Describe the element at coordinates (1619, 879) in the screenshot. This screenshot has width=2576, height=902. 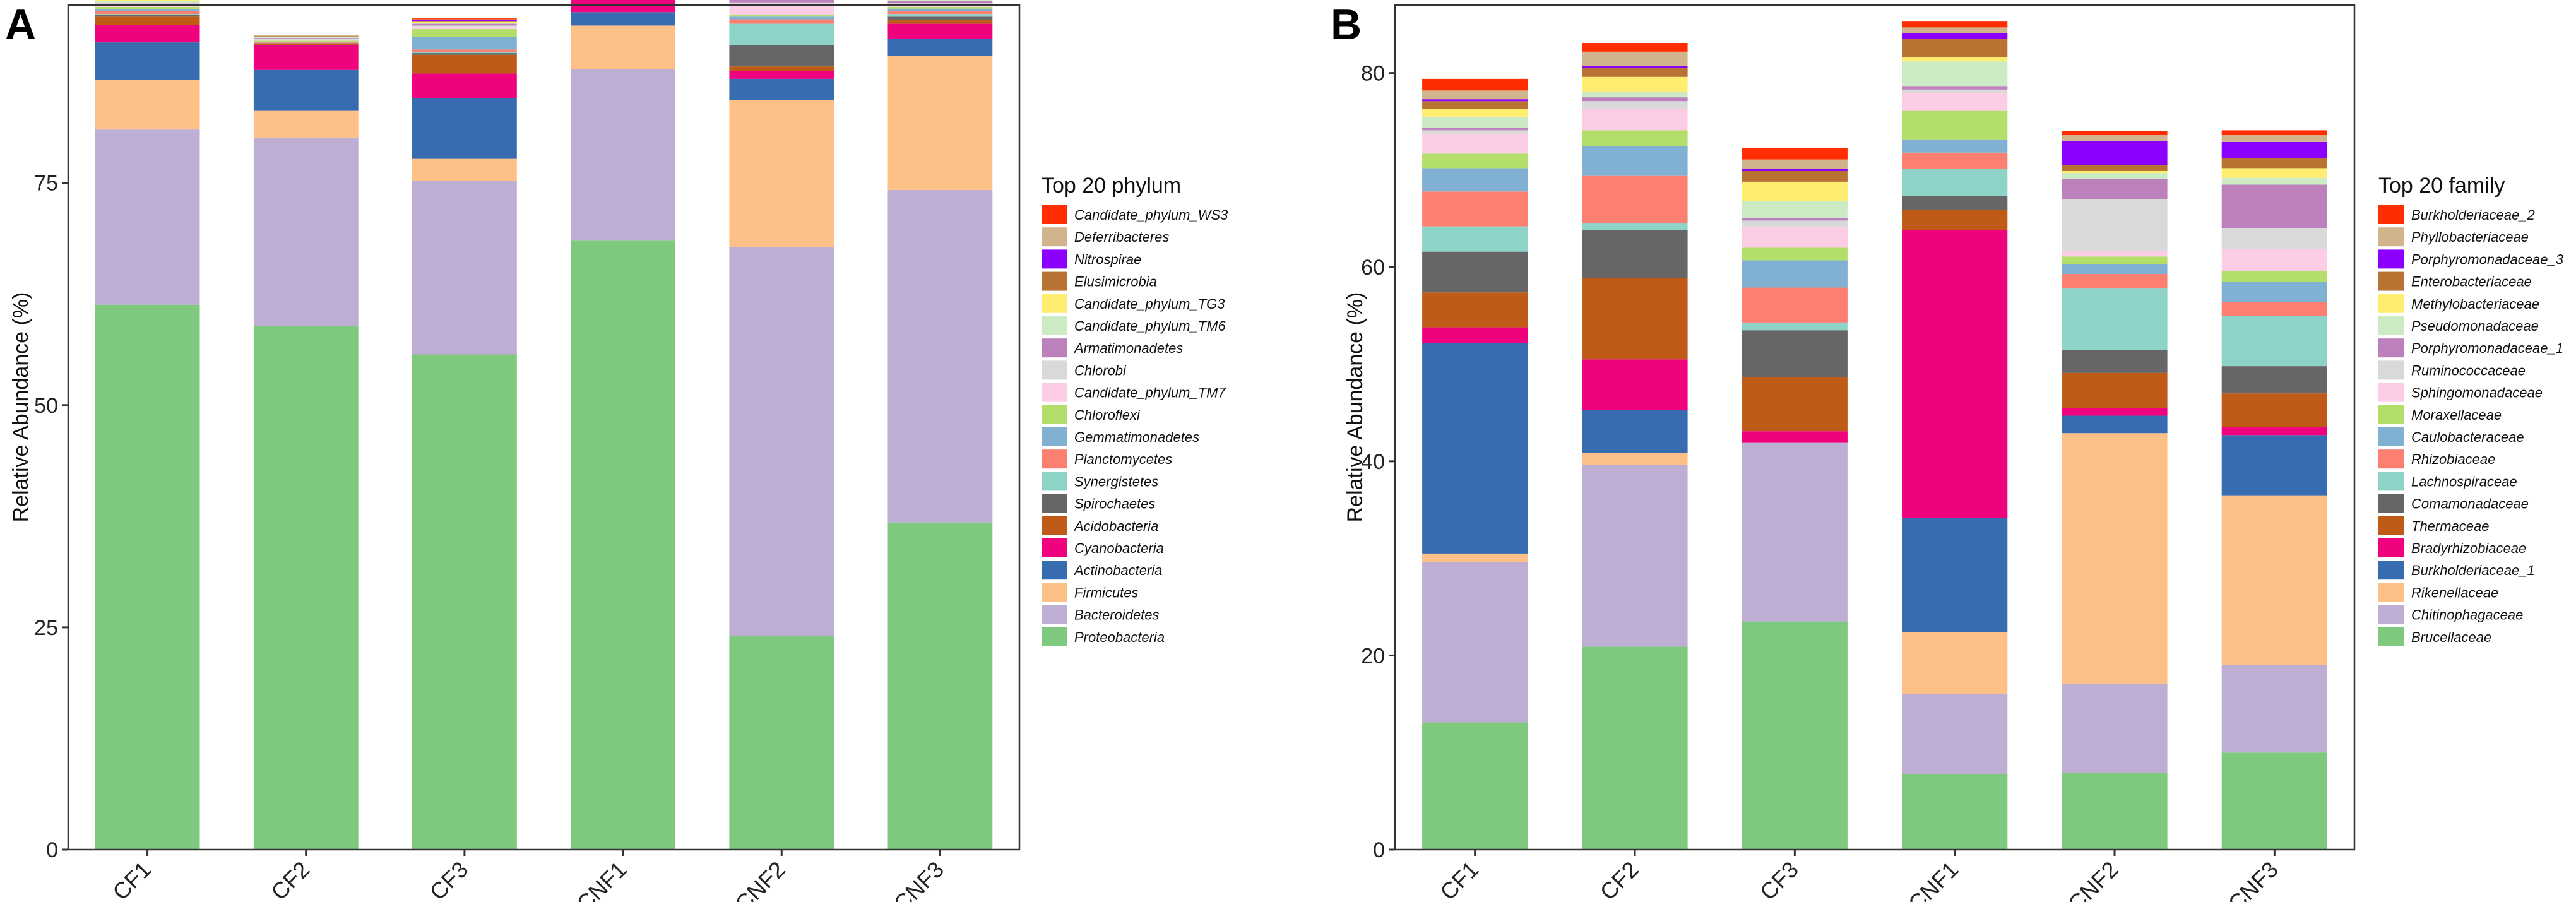
I see `panel-b-x-tick-label: CF2` at that location.